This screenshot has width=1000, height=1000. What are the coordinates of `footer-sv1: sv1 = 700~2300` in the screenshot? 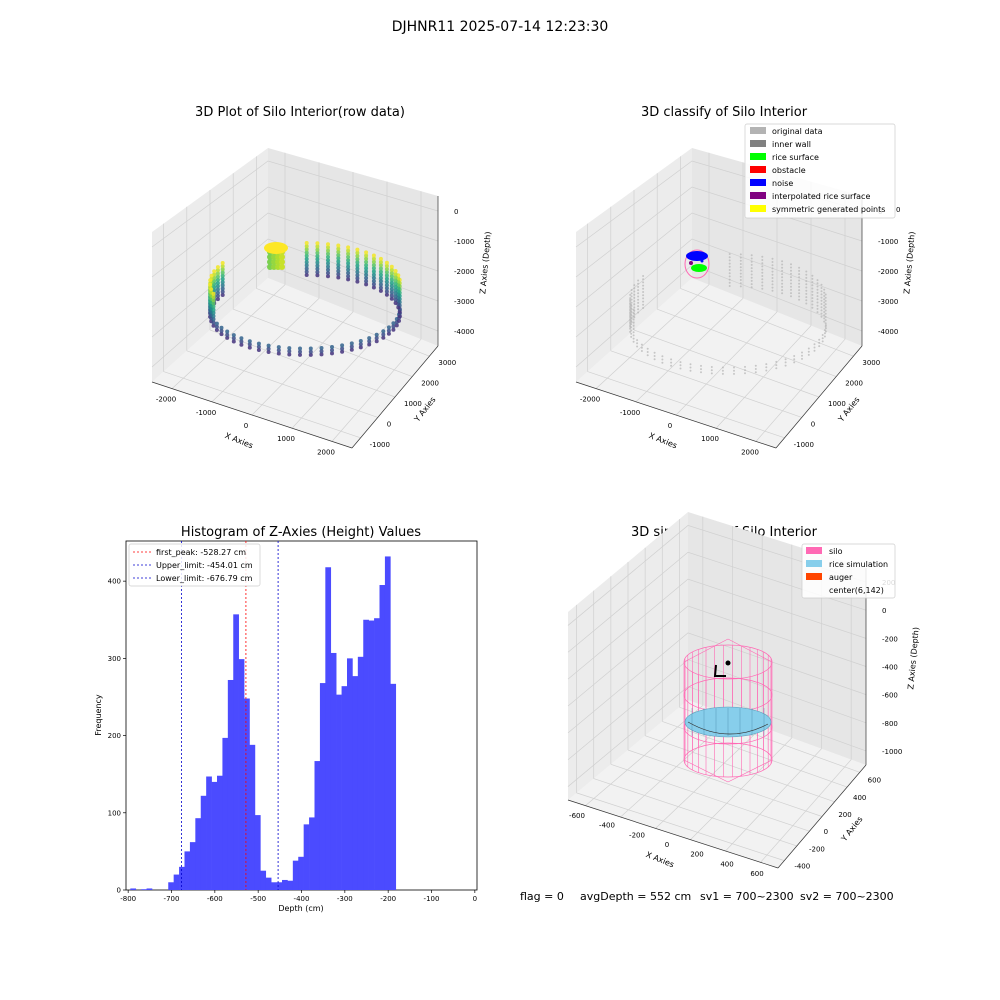 It's located at (747, 896).